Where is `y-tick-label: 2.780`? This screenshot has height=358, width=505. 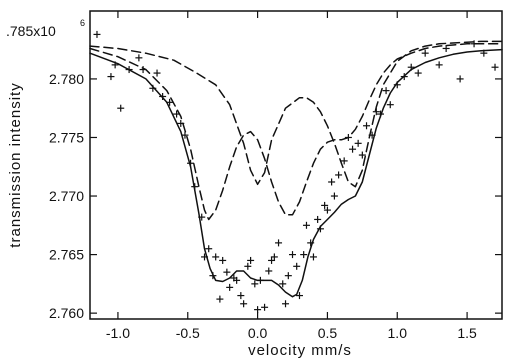
y-tick-label: 2.780 is located at coordinates (66, 79).